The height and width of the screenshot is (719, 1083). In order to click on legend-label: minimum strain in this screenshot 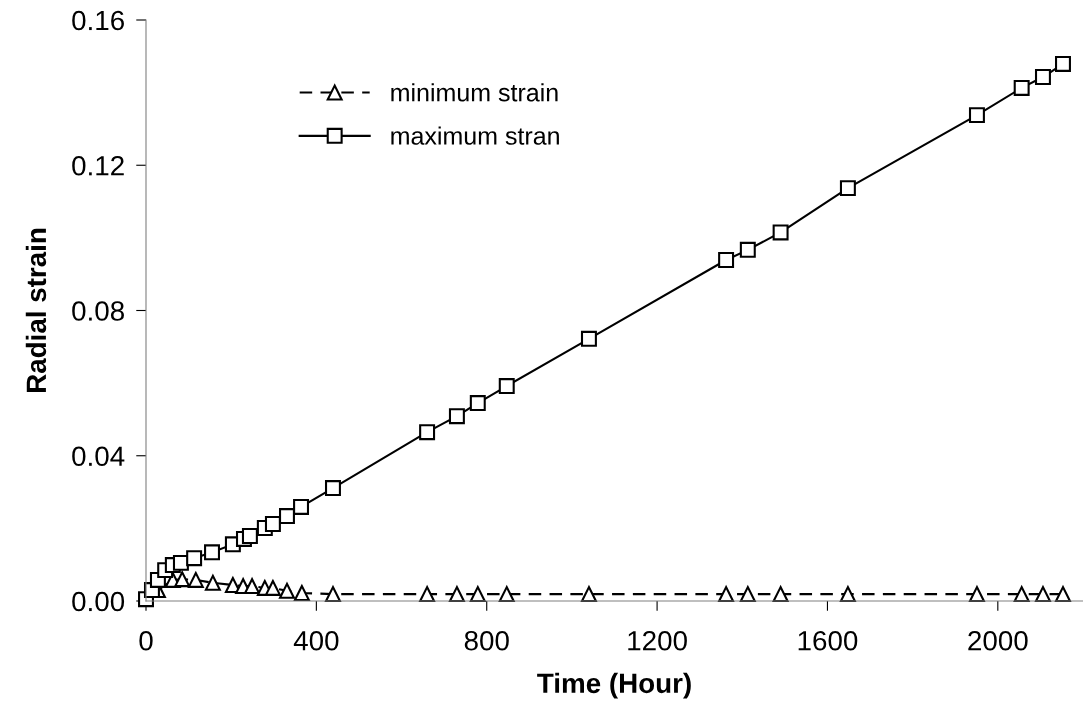, I will do `click(474, 92)`.